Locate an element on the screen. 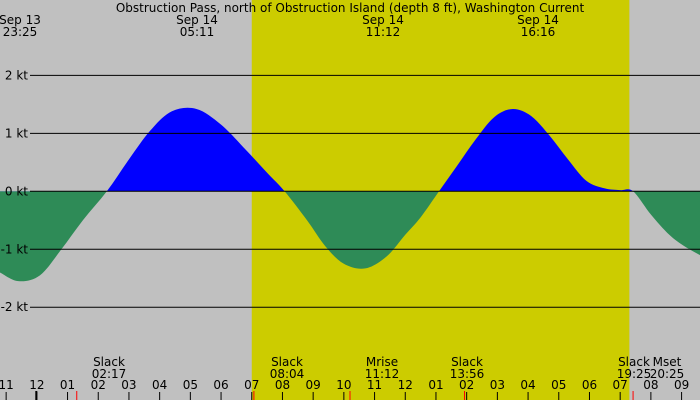  top-date-label: Sep 13 is located at coordinates (20, 20).